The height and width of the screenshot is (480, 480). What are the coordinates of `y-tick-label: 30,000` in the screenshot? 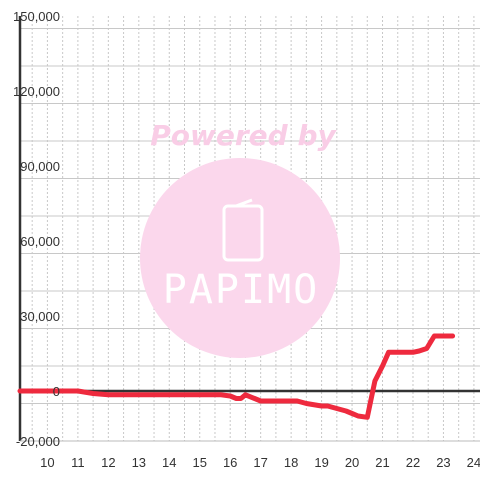 It's located at (40, 316).